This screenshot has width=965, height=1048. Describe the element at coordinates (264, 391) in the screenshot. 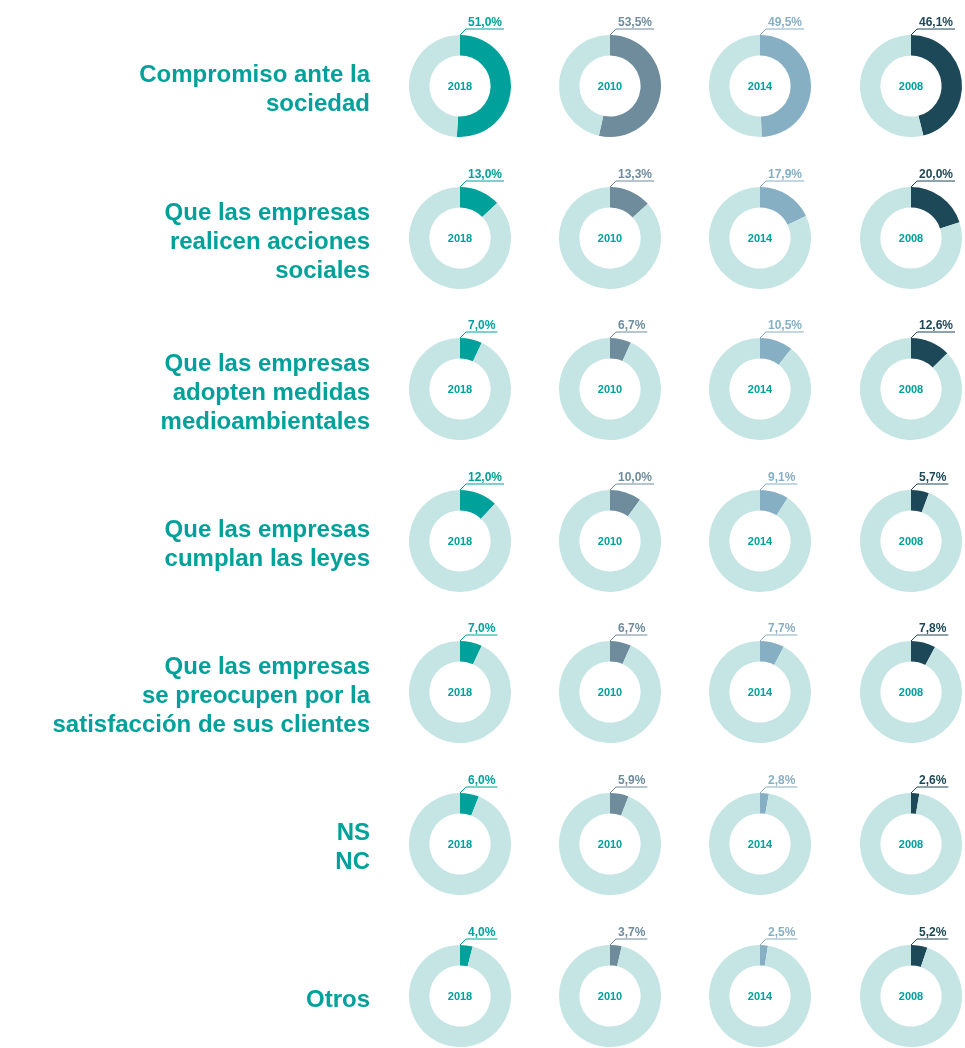

I see `text: Que las empresas adopten medidas medioambientales` at that location.